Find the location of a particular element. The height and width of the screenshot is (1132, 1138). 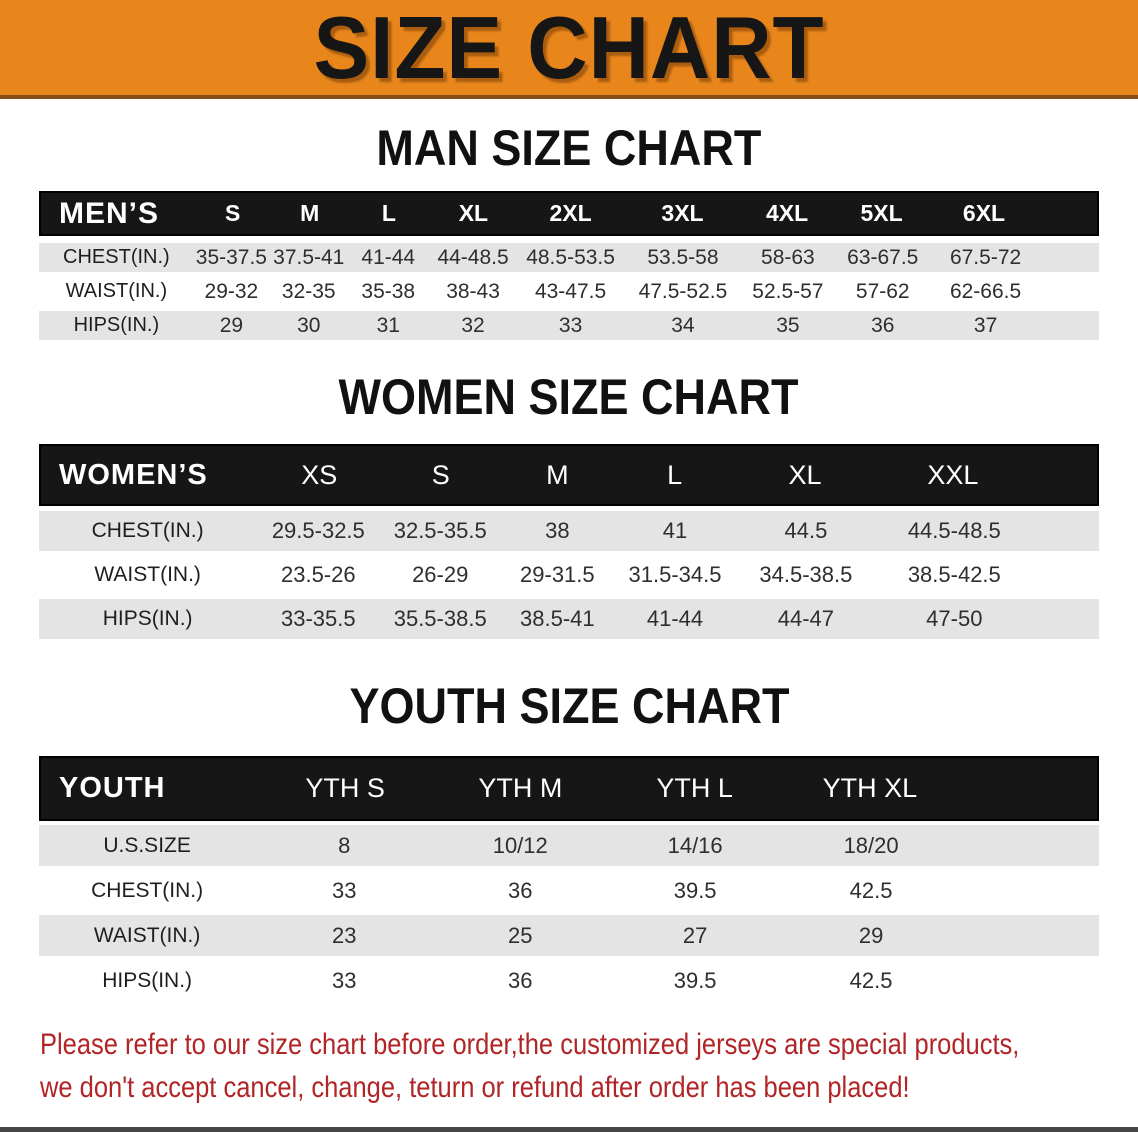

youth-table-label: YOUTH is located at coordinates (112, 788).